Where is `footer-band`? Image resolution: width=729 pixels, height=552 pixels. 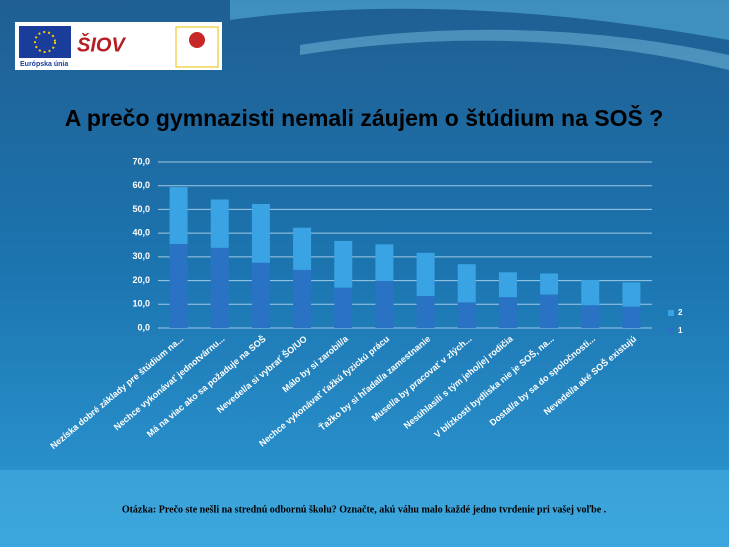
footer-band is located at coordinates (364, 508).